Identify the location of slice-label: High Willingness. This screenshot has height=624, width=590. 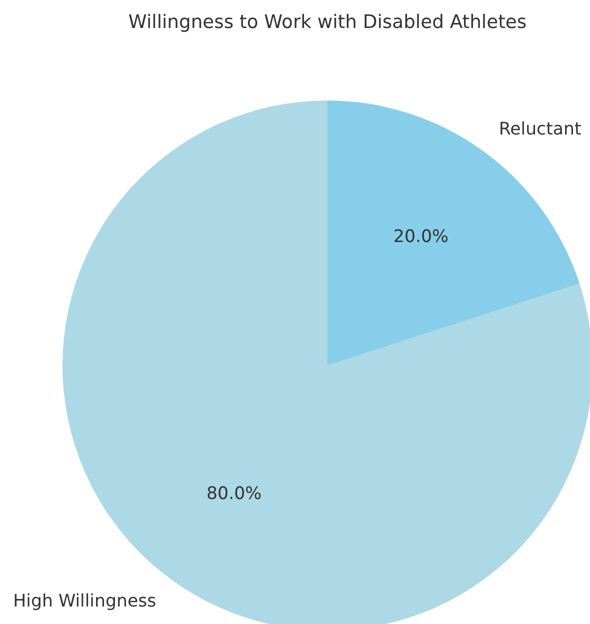
(84, 601).